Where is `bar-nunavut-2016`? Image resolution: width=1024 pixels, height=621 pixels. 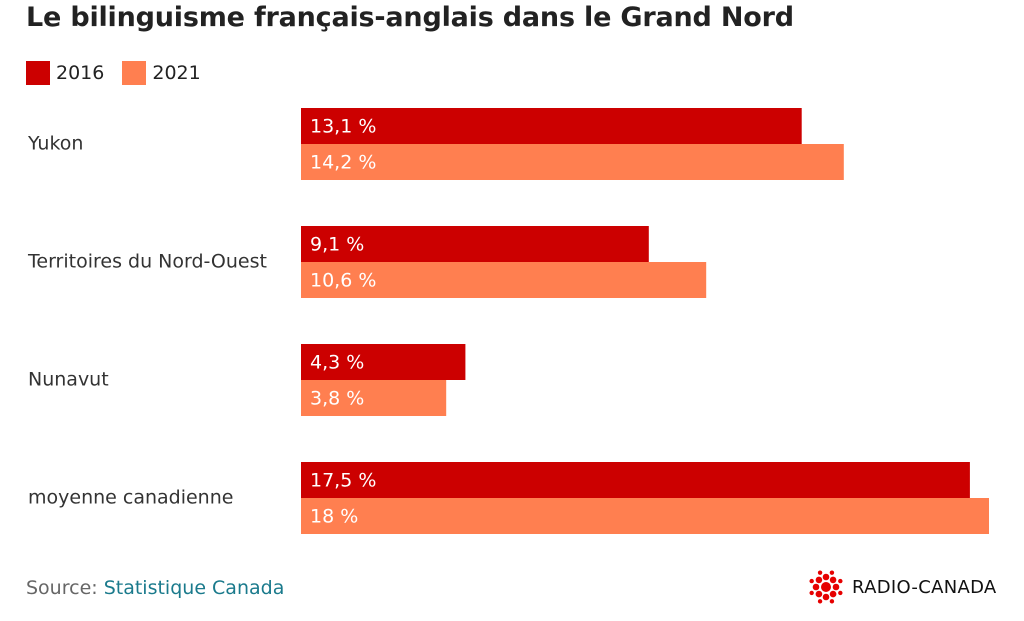
bar-nunavut-2016 is located at coordinates (383, 362).